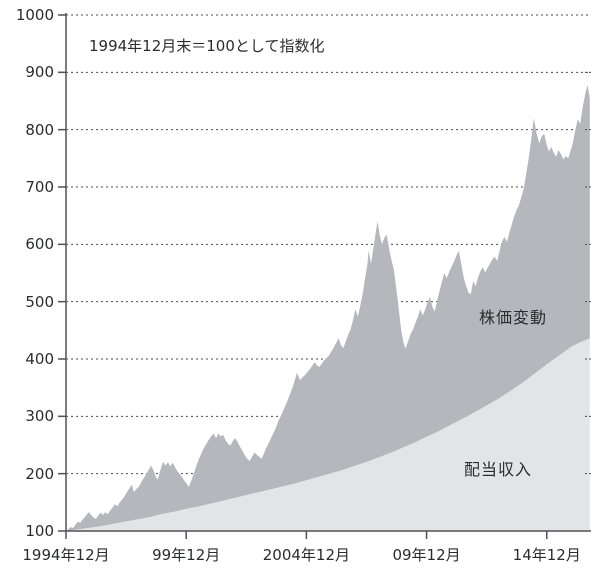 The height and width of the screenshot is (586, 600). Describe the element at coordinates (39, 359) in the screenshot. I see `y-axis-label: 400` at that location.